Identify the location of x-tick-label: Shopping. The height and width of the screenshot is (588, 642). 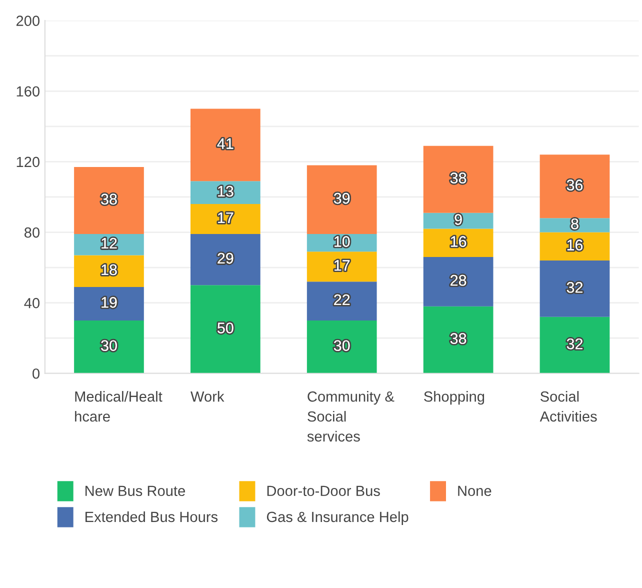
(454, 398).